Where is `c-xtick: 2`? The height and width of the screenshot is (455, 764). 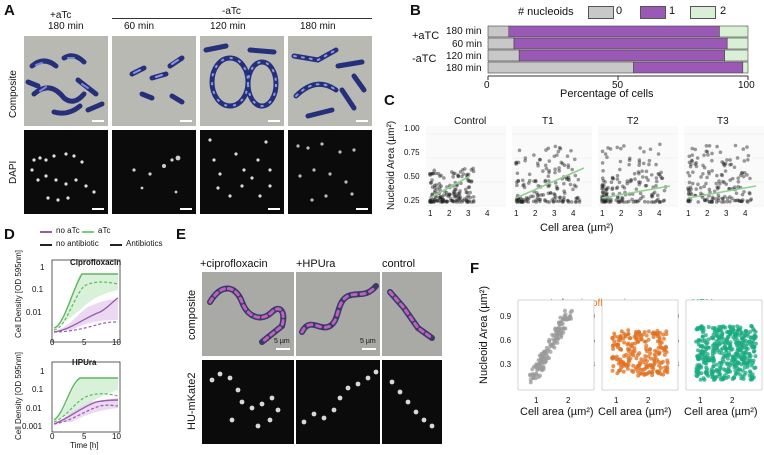
c-xtick: 2 is located at coordinates (449, 213).